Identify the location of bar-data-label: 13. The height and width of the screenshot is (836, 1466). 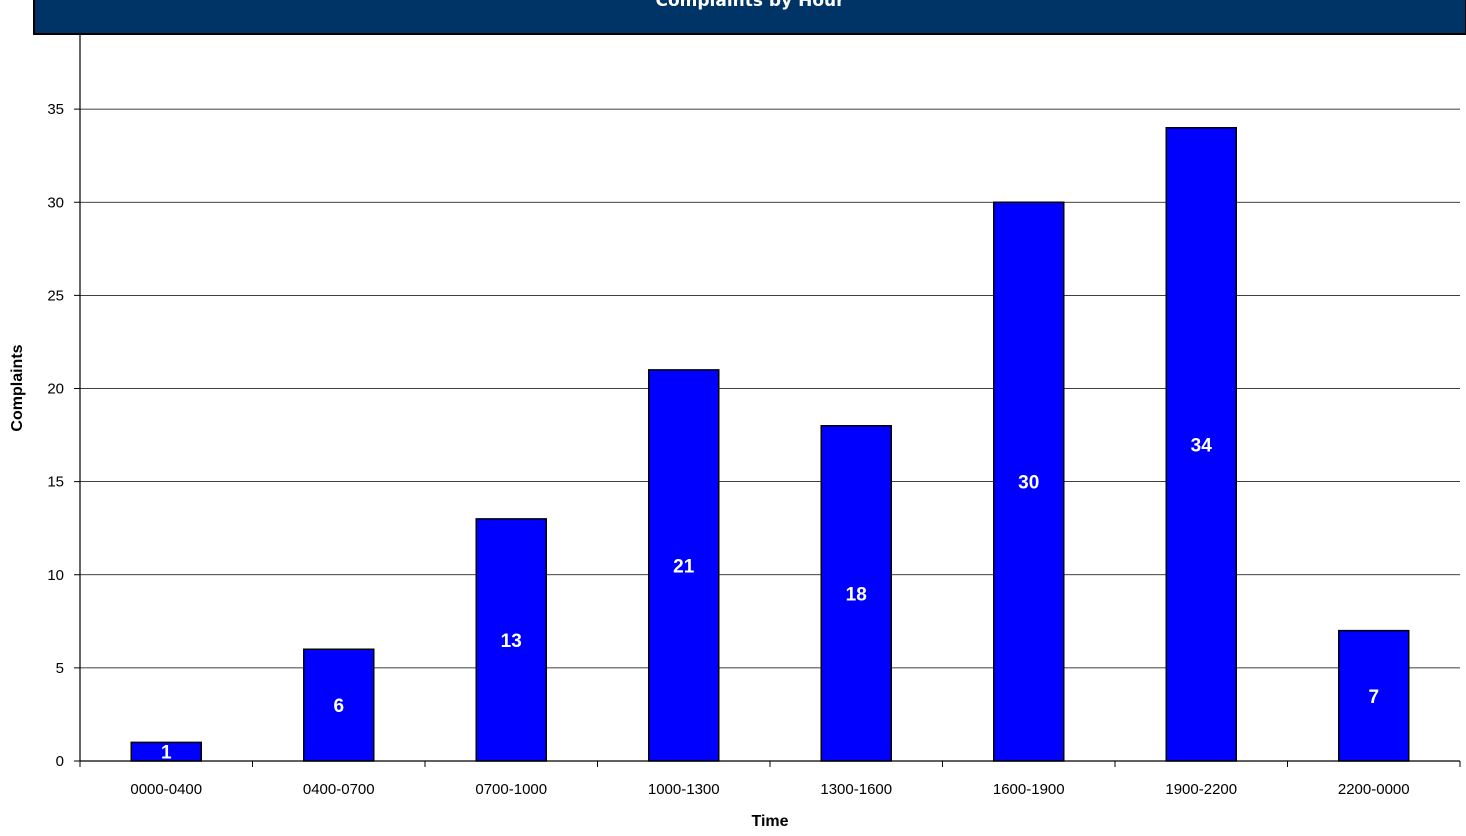
(511, 641).